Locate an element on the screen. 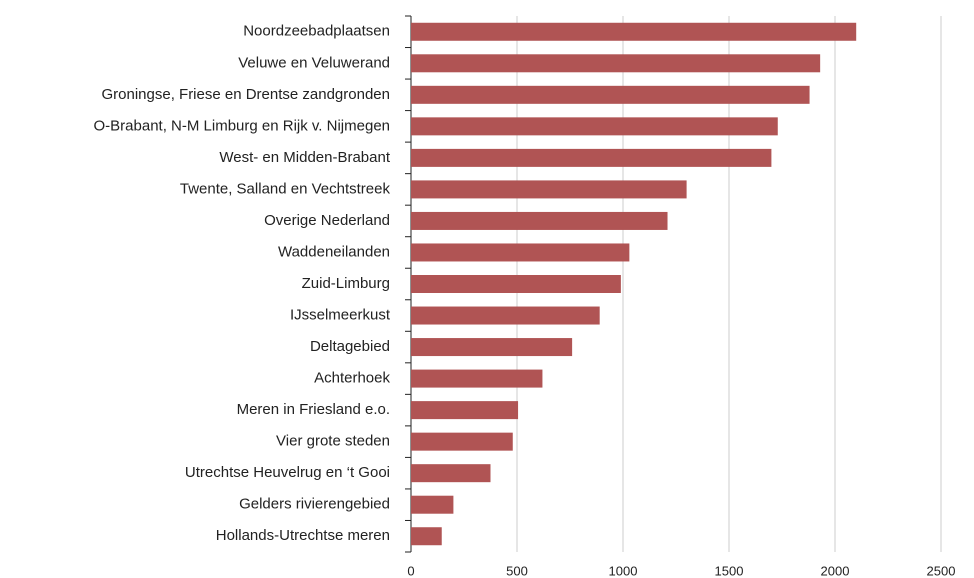  y-tick-label: West- en Midden-Brabant is located at coordinates (304, 157).